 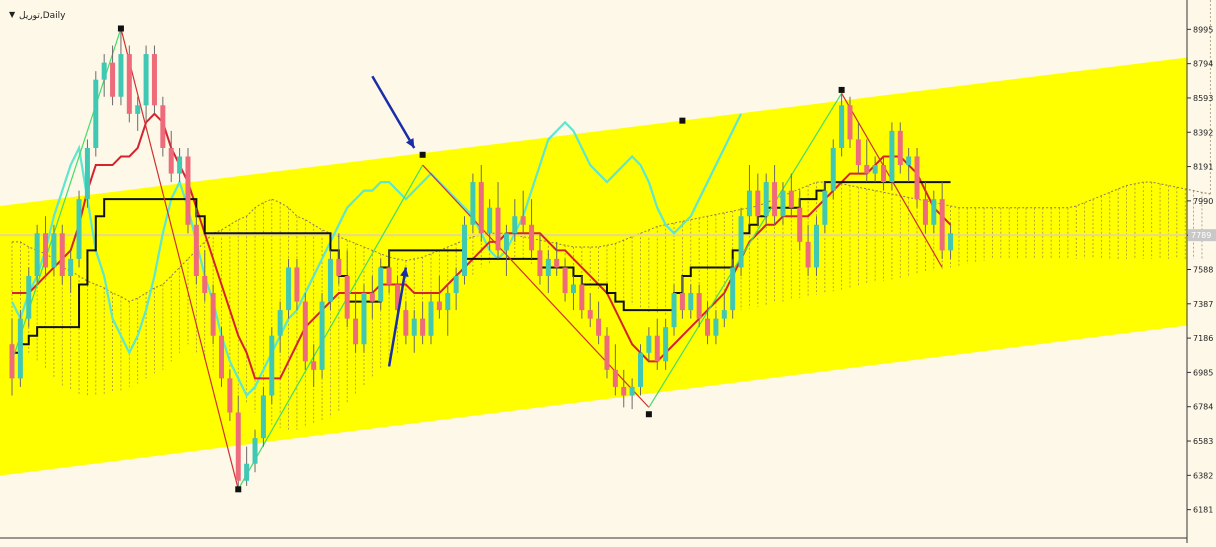 What do you see at coordinates (1203, 132) in the screenshot?
I see `price-tick-label: 8392` at bounding box center [1203, 132].